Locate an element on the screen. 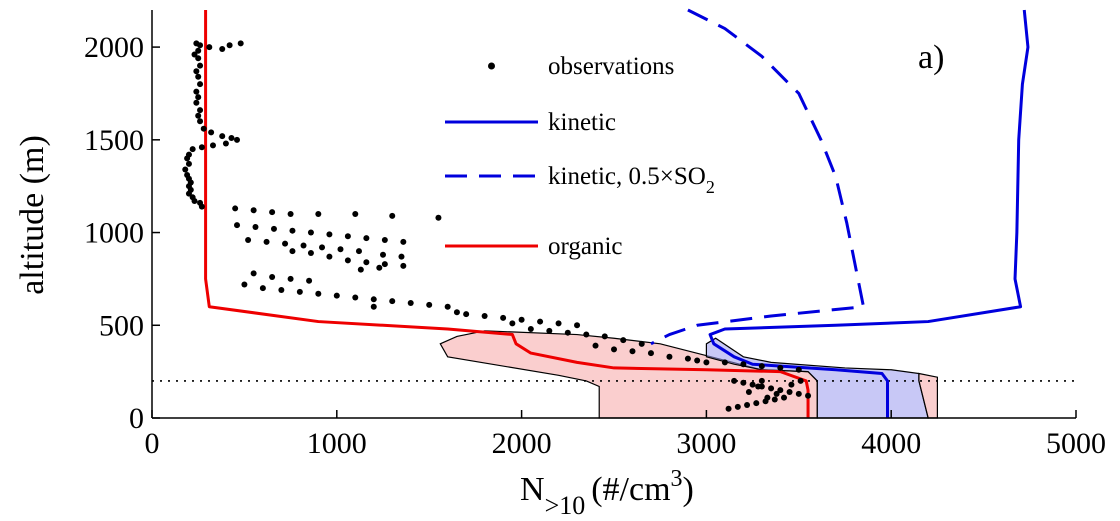 This screenshot has width=1120, height=521. legend-label-kinetic-0-5-so: kinetic, 0.5×SO2 is located at coordinates (631, 180).